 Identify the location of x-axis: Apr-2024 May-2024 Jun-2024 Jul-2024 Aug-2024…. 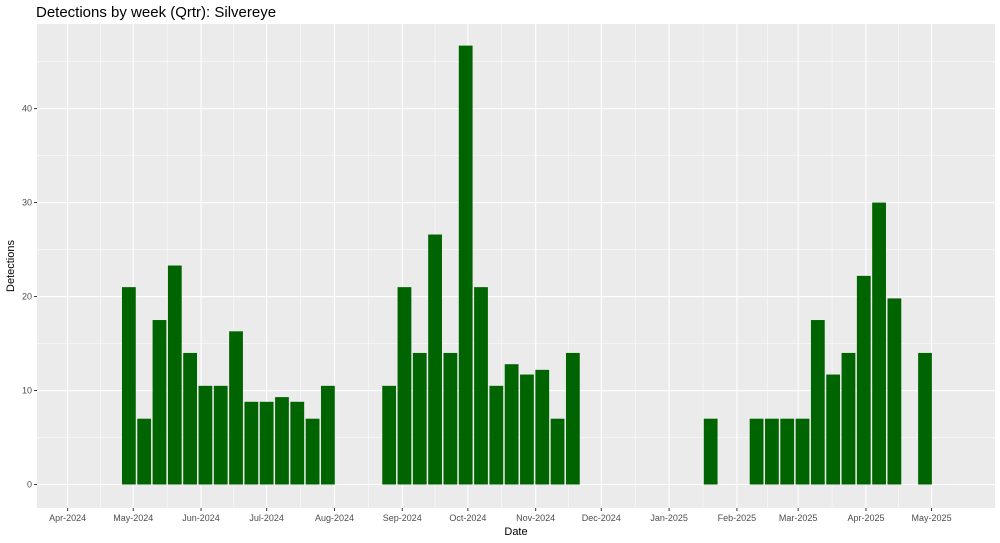
(500, 515).